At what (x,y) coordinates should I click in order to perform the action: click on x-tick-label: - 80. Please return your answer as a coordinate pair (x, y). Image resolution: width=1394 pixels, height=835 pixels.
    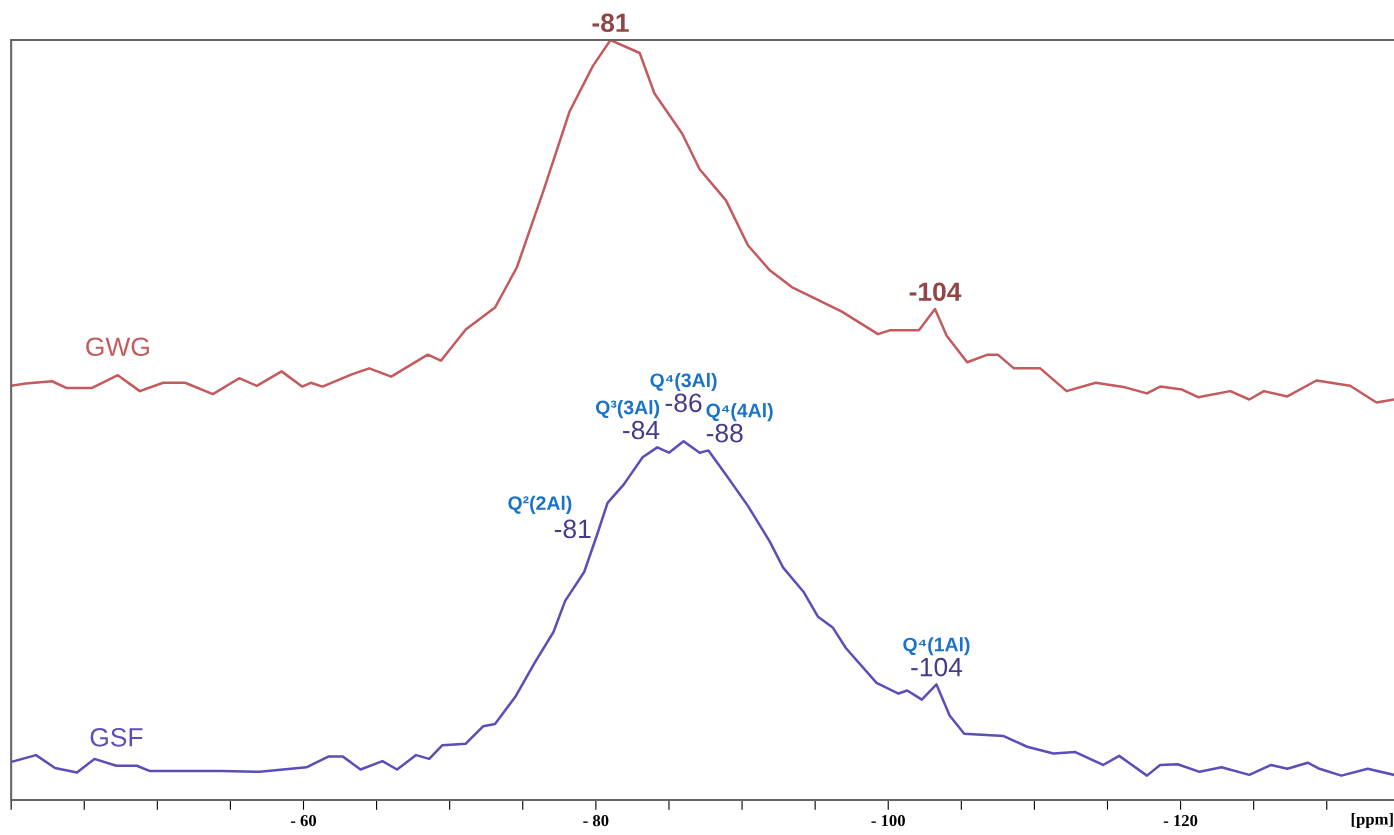
    Looking at the image, I should click on (596, 821).